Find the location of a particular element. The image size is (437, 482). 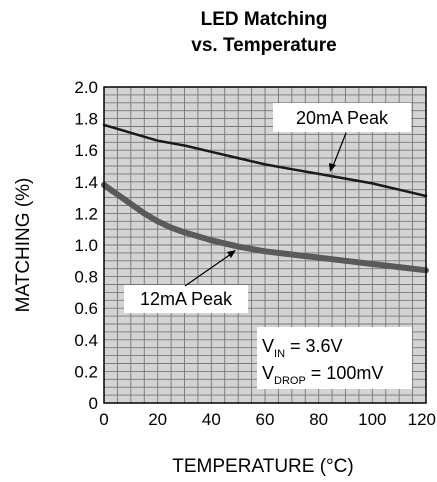

y-tick-label: 2.0 is located at coordinates (86, 87).